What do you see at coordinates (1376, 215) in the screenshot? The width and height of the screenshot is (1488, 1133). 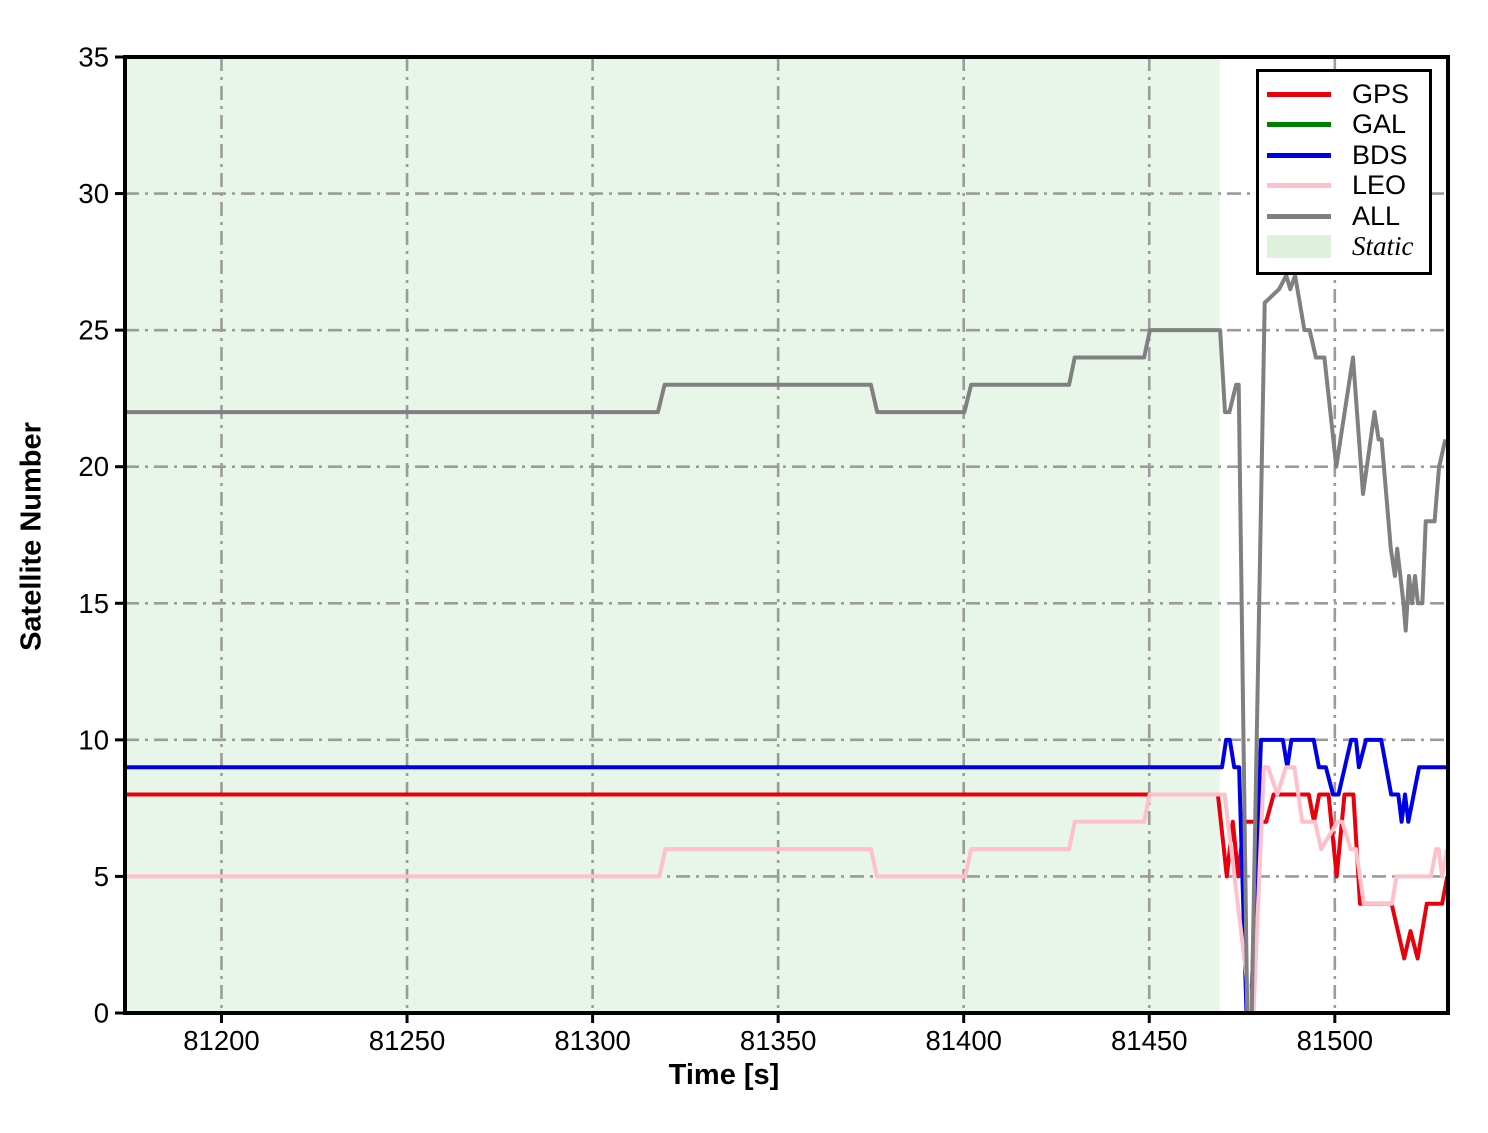 I see `legend-label-all: ALL` at bounding box center [1376, 215].